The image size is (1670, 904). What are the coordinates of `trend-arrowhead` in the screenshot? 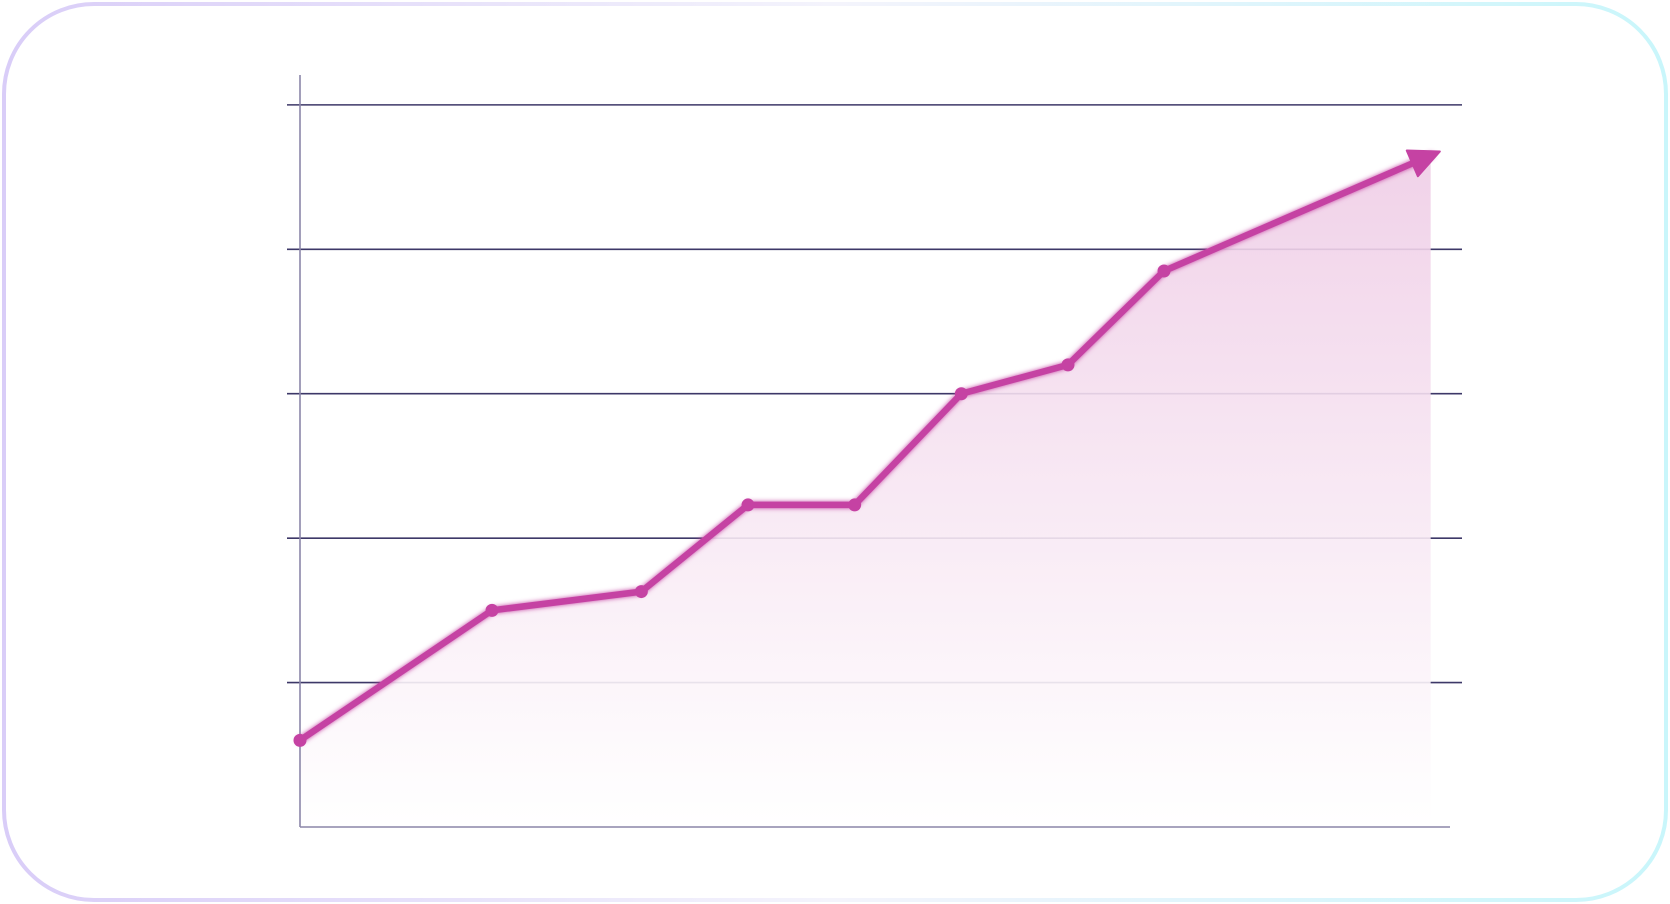 It's located at (1423, 163).